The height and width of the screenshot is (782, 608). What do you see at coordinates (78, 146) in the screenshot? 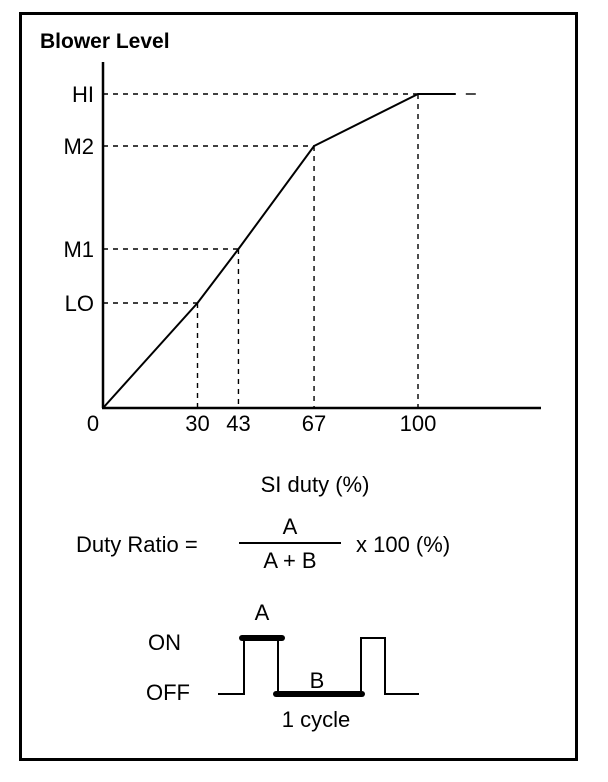
I see `y-tick-label-m2: M2` at bounding box center [78, 146].